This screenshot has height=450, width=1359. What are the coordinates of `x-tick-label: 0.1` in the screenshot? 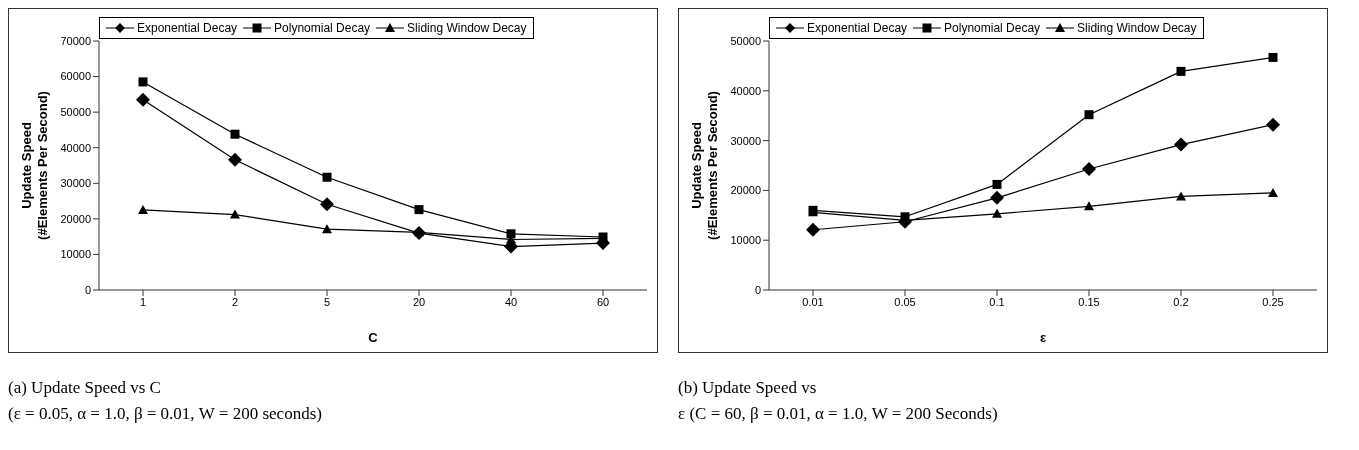 It's located at (997, 301).